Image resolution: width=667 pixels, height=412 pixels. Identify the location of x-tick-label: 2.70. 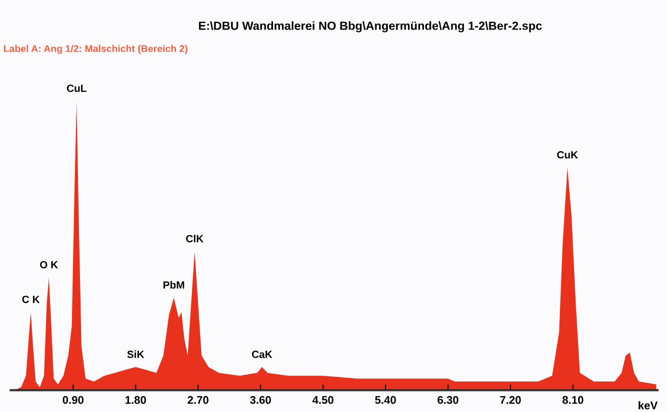
(198, 400).